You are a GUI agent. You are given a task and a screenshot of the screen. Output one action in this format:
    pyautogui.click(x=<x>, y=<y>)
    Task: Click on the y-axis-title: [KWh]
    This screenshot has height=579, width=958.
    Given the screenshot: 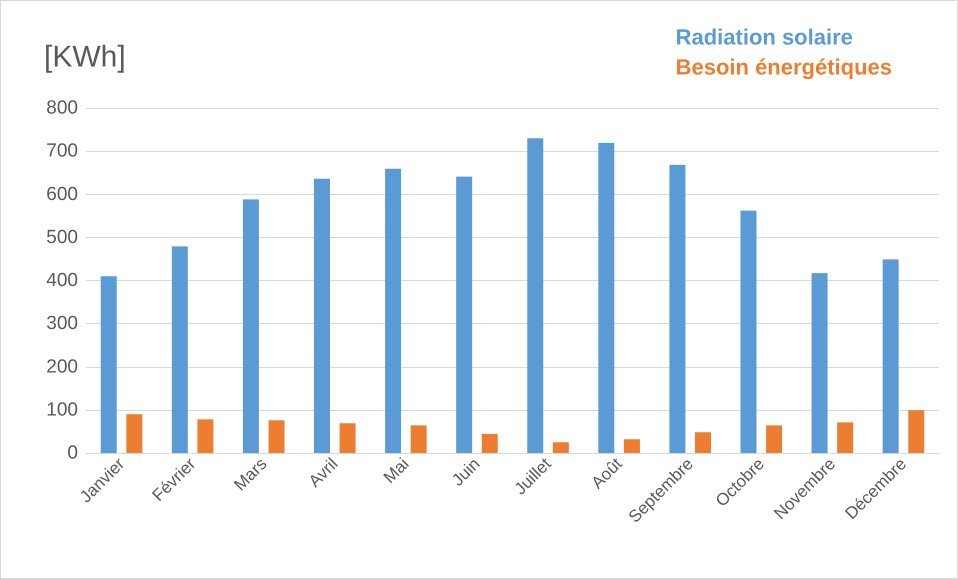 What is the action you would take?
    pyautogui.click(x=85, y=57)
    